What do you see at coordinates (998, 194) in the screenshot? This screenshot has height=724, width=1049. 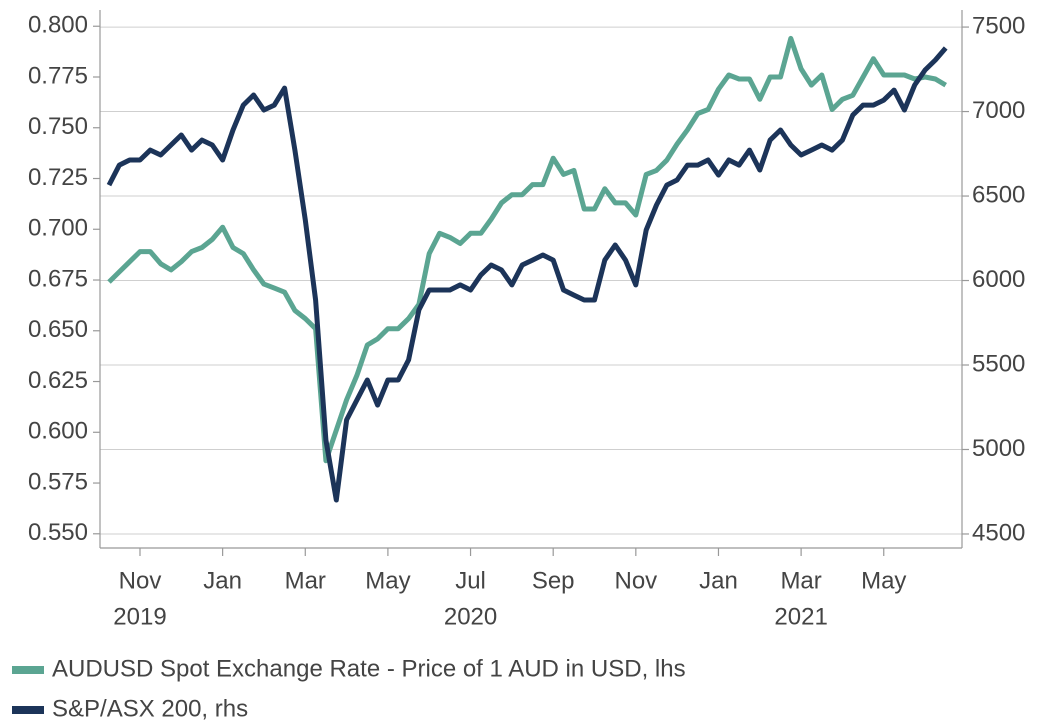 I see `y2-tick-label: 6500` at bounding box center [998, 194].